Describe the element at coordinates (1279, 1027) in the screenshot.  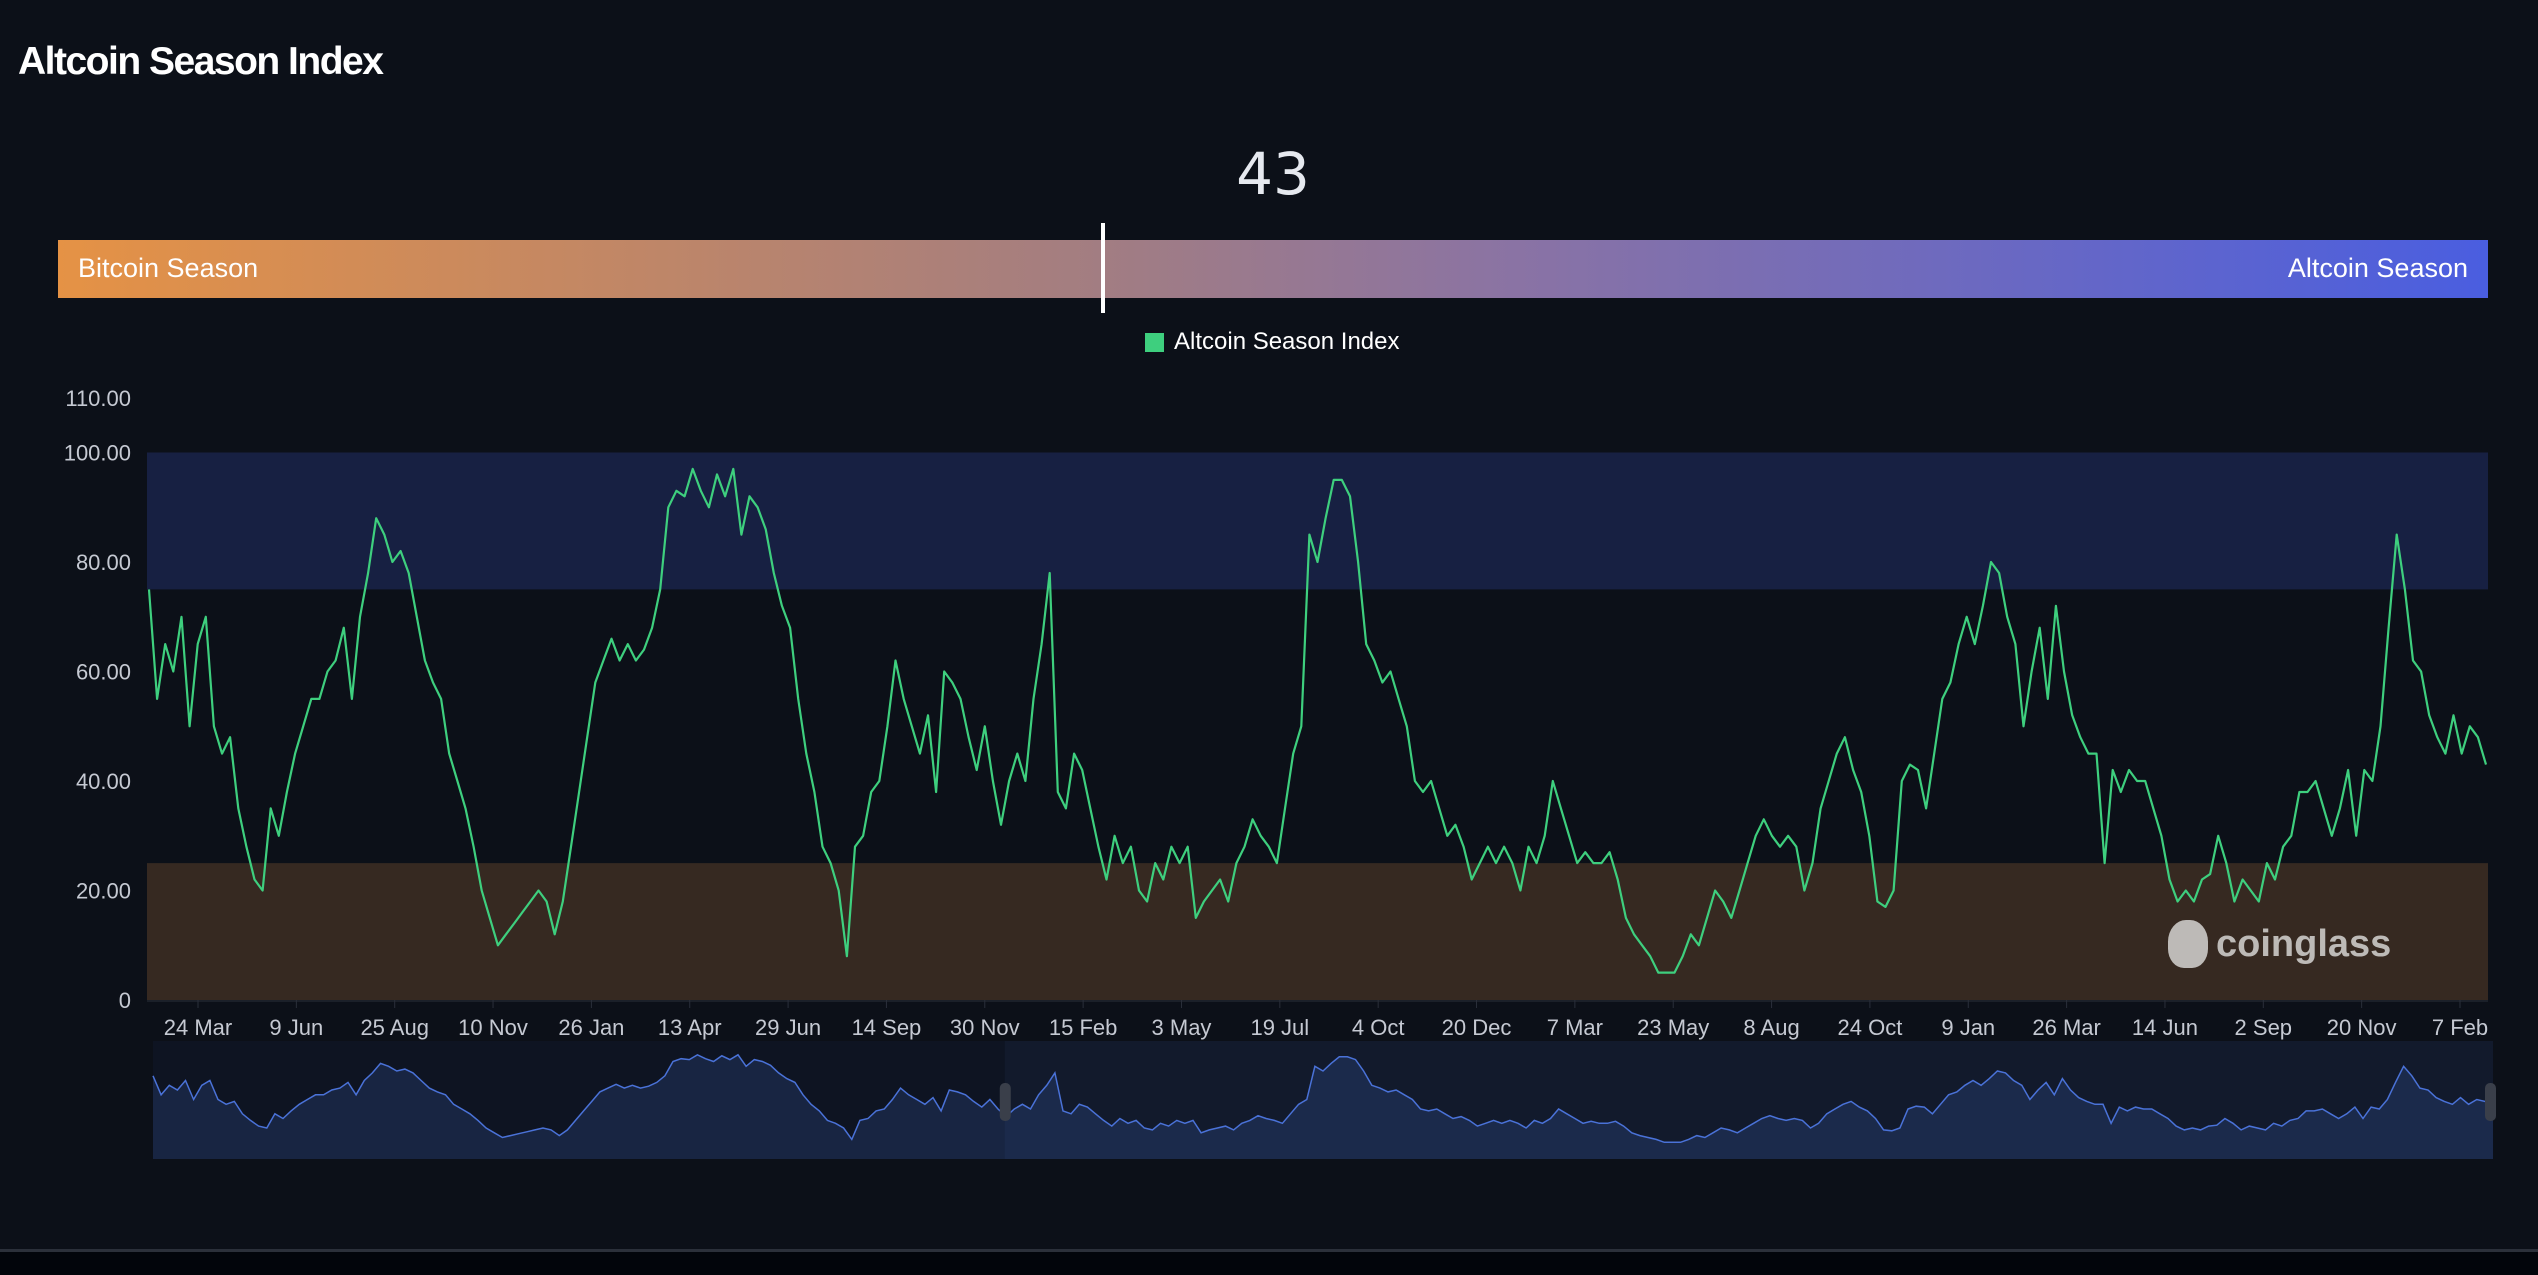
I see `x-tick-label: 19 Jul` at that location.